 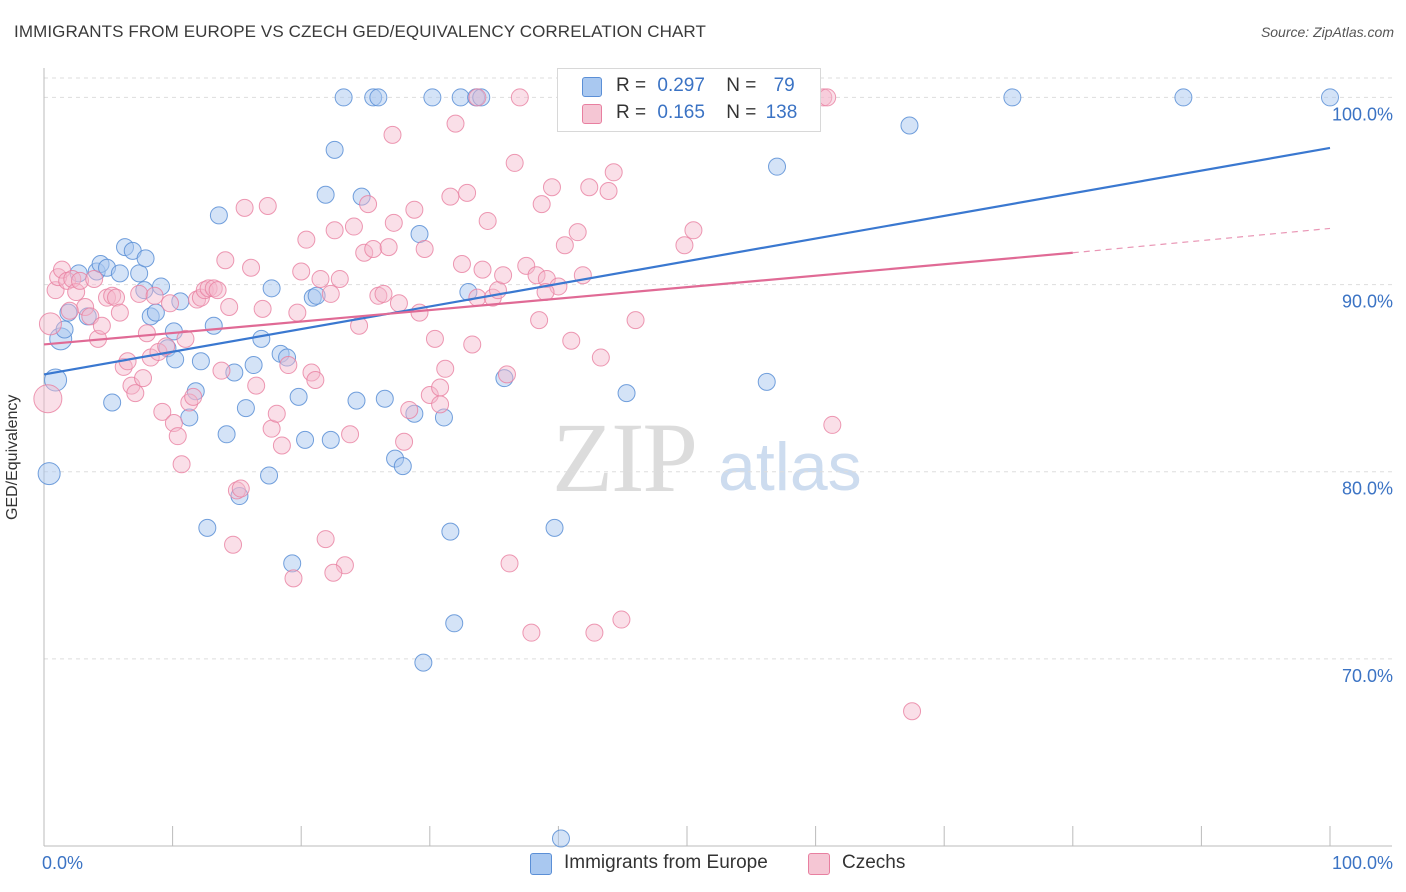 What do you see at coordinates (1367, 302) in the screenshot?
I see `y-tick-label: 90.0%` at bounding box center [1367, 302].